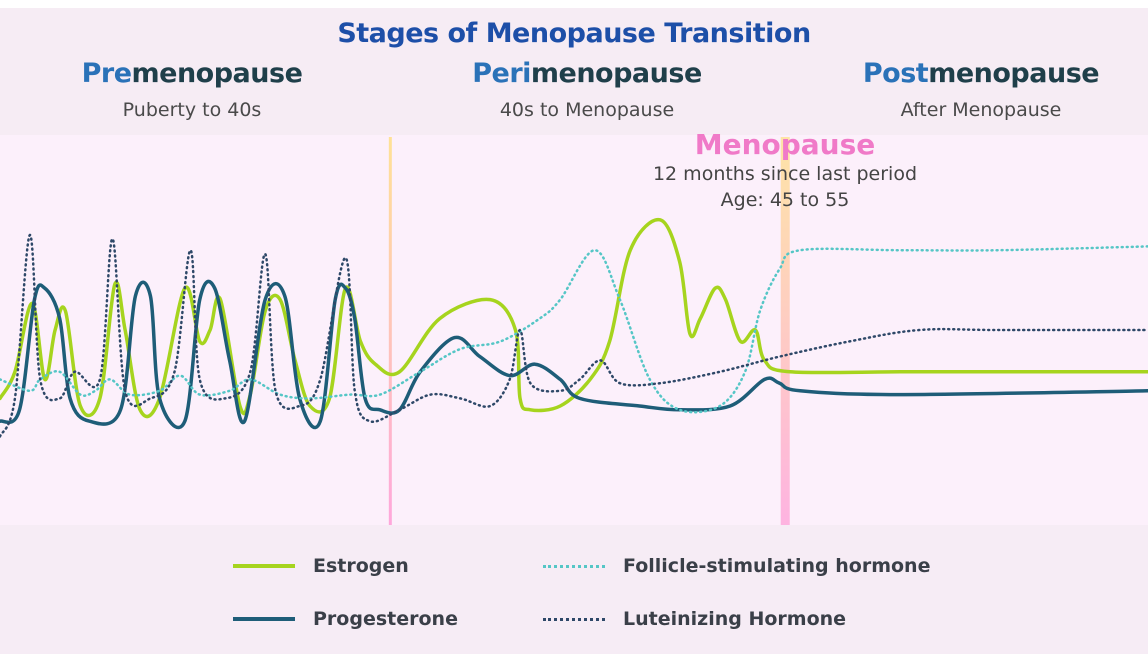 This screenshot has height=654, width=1148. What do you see at coordinates (694, 619) in the screenshot?
I see `legend-item-lh: Luteinizing Hormone` at bounding box center [694, 619].